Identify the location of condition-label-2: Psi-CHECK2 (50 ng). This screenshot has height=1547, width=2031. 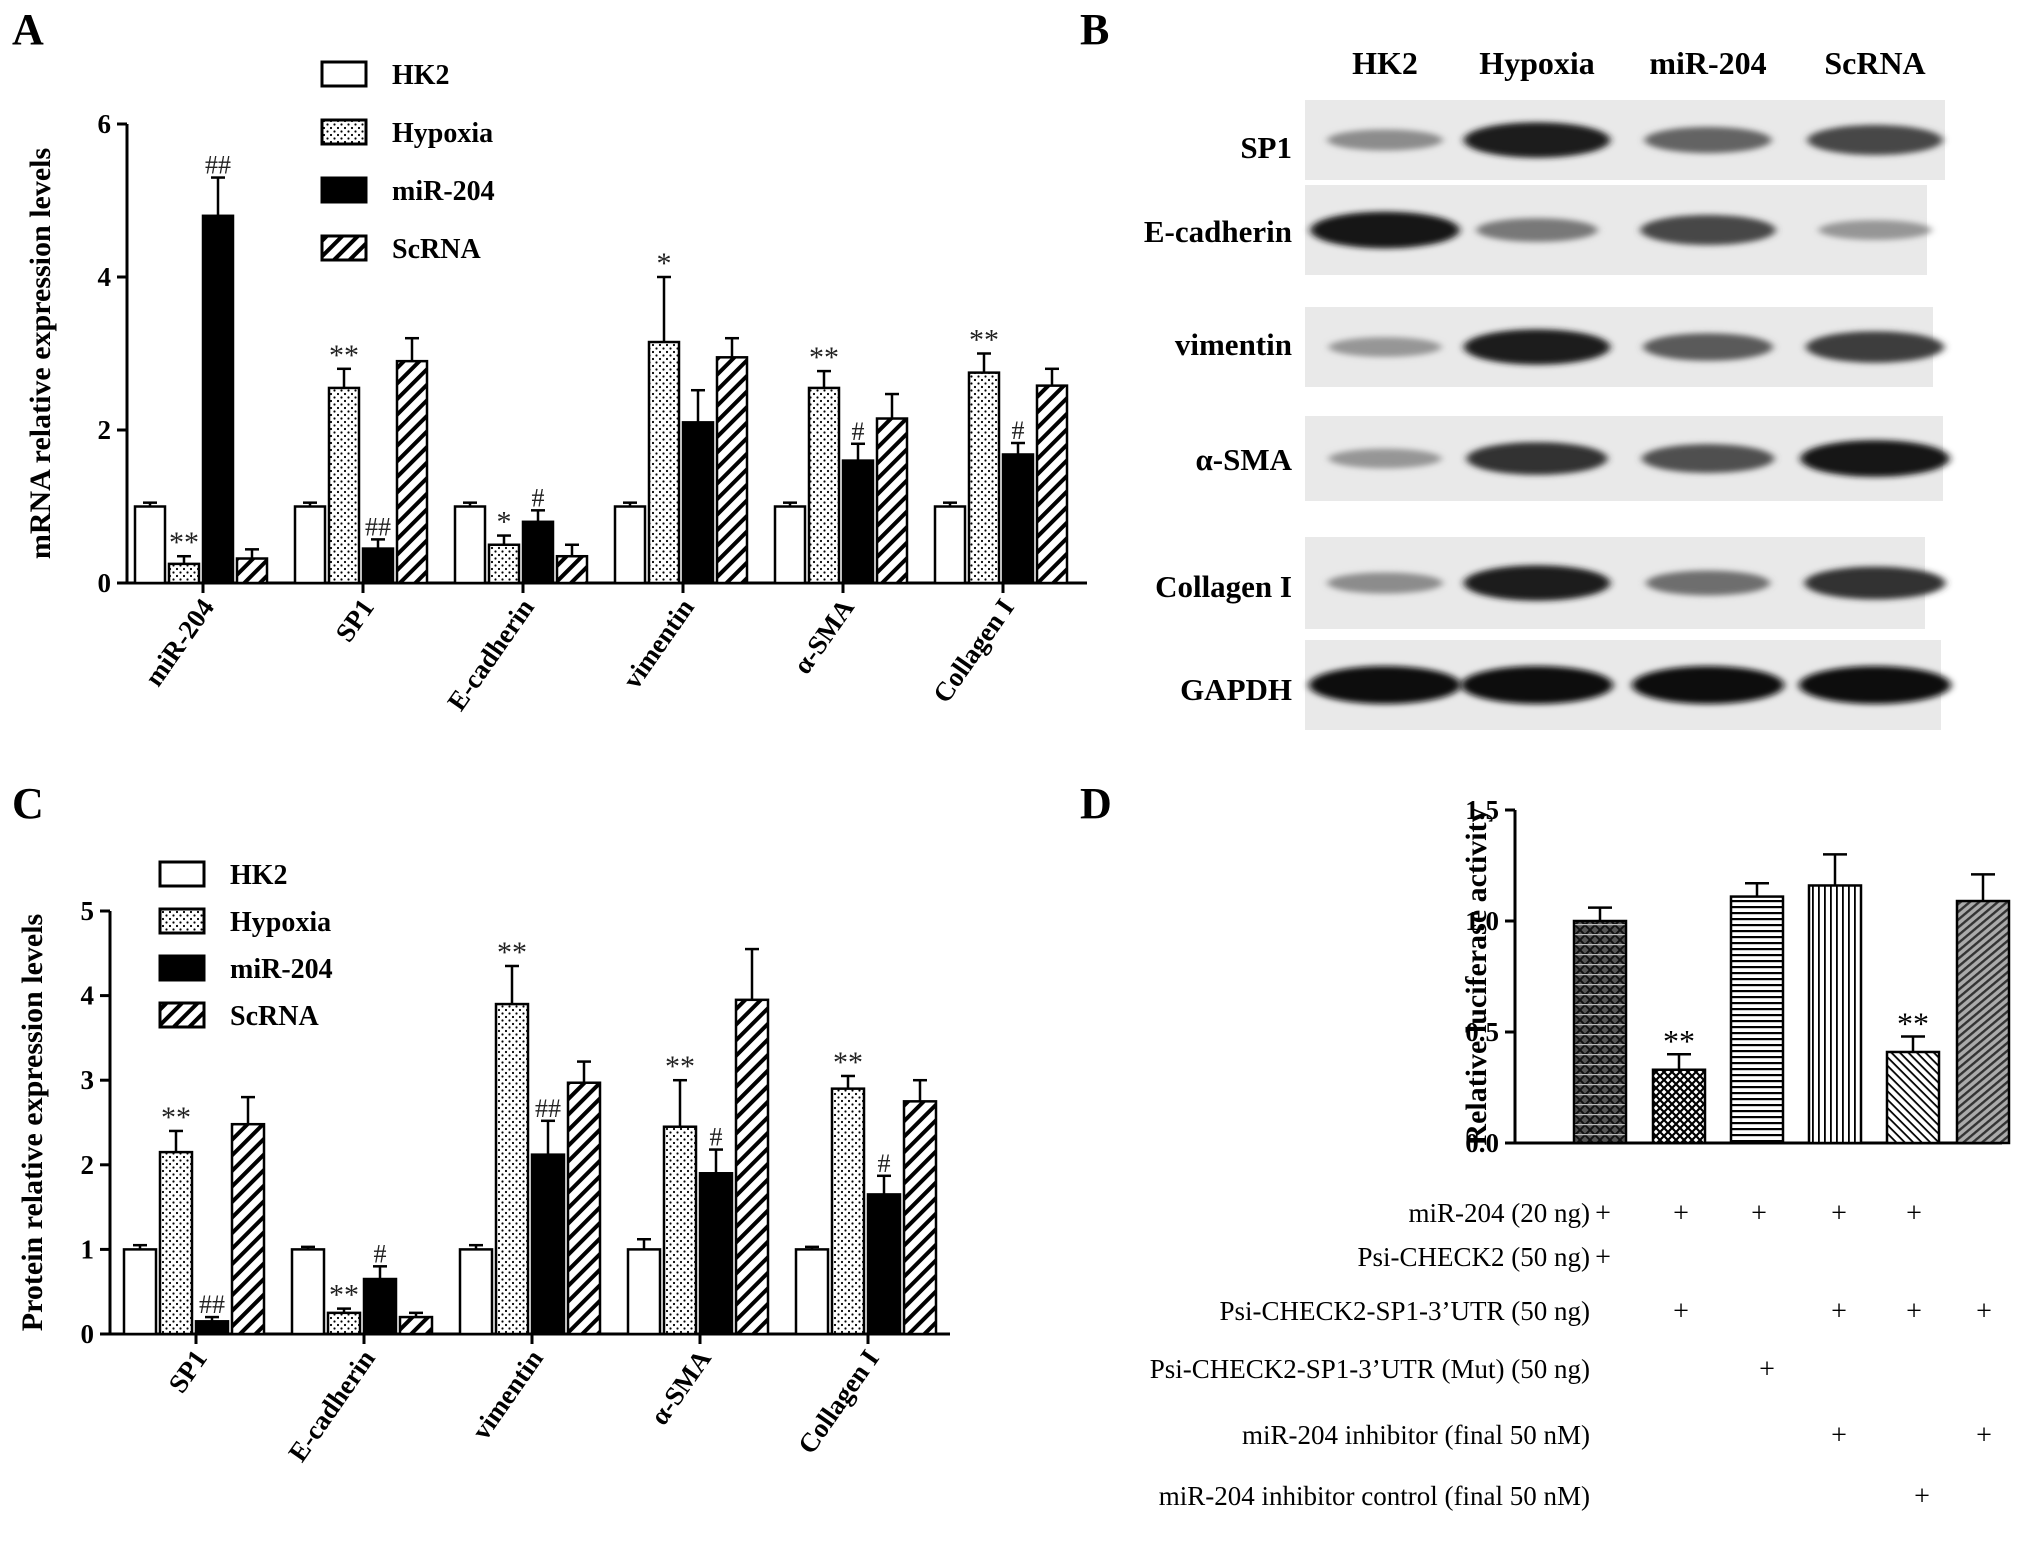
(1473, 1257).